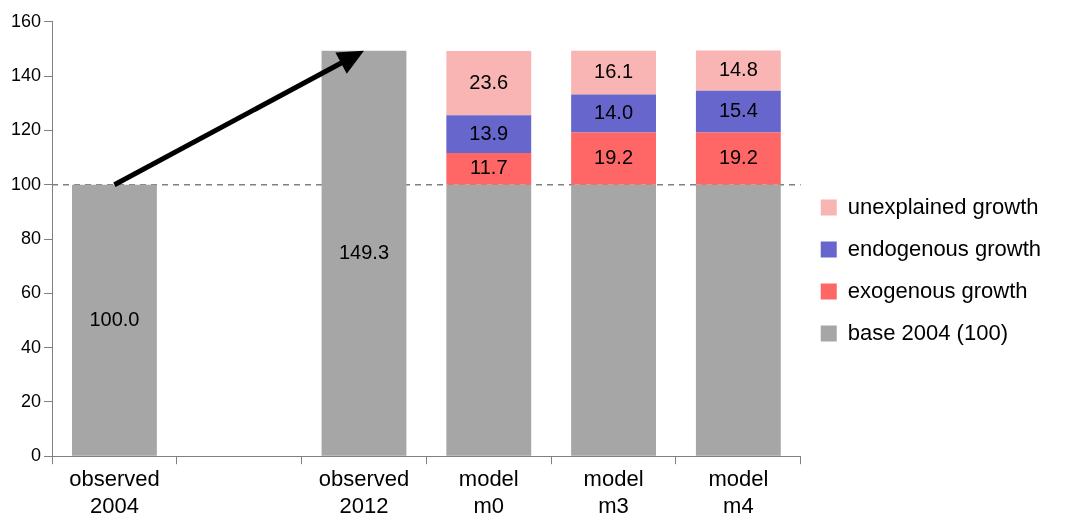  I want to click on data-label: 149.3, so click(364, 251).